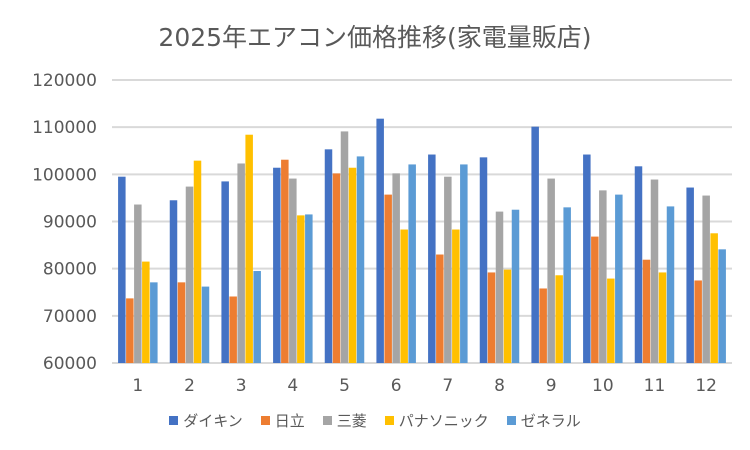 The image size is (750, 450). I want to click on x-tick-label: 1, so click(137, 386).